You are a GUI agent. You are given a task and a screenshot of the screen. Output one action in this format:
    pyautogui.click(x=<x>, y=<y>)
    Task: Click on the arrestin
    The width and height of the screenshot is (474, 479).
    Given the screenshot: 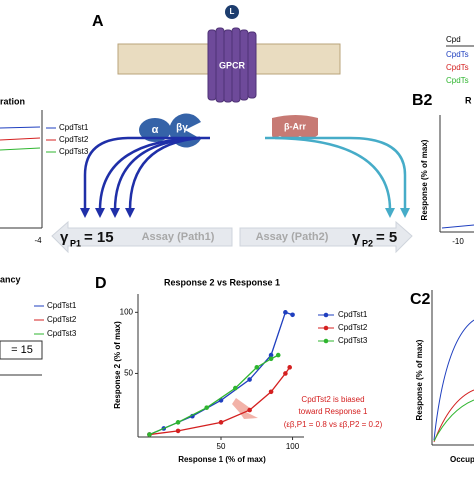 What is the action you would take?
    pyautogui.click(x=295, y=127)
    